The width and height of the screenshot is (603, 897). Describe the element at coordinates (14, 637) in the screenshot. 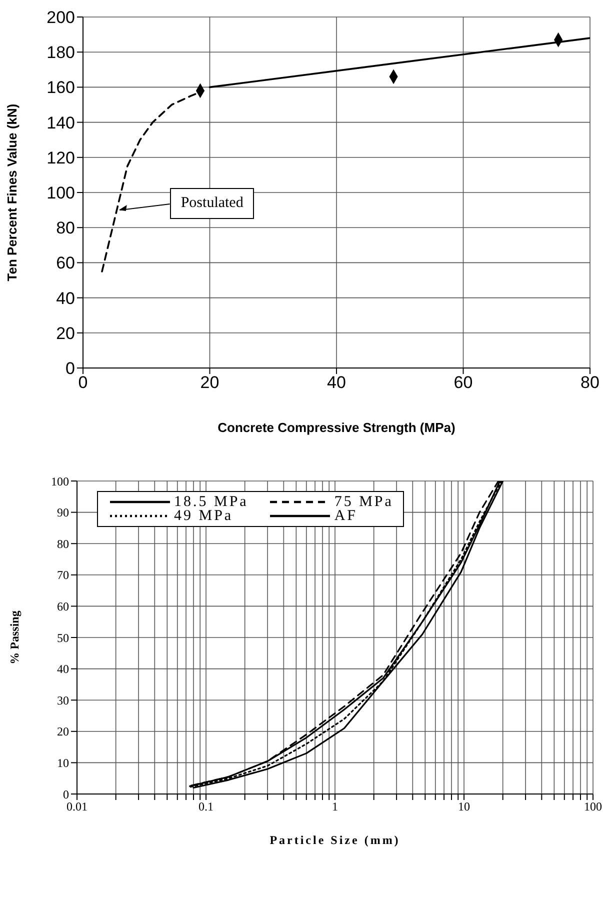

I see `y-axis-title: % Passing` at that location.